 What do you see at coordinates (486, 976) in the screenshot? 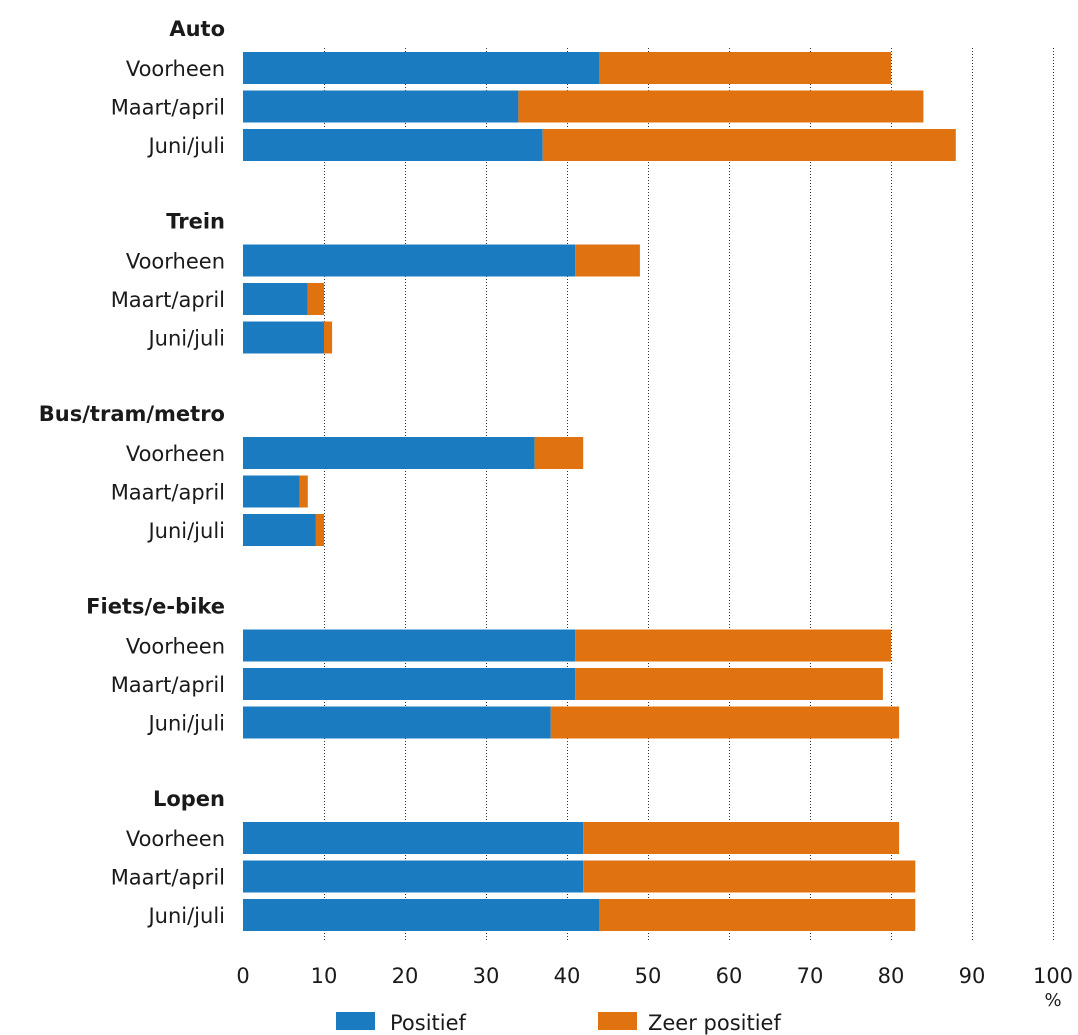
I see `x-tick-label: 30` at bounding box center [486, 976].